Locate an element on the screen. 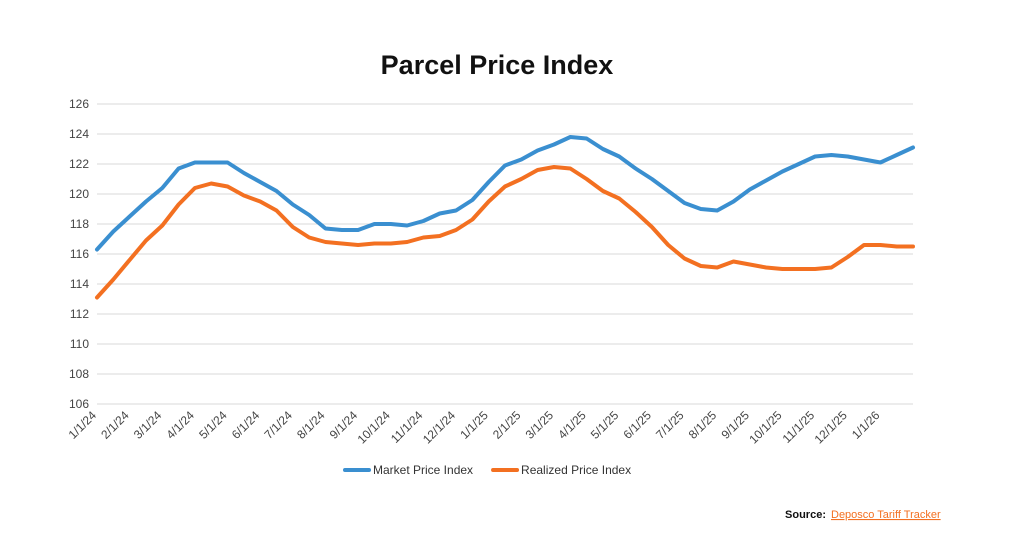  y-tick-label: 114 is located at coordinates (79, 284).